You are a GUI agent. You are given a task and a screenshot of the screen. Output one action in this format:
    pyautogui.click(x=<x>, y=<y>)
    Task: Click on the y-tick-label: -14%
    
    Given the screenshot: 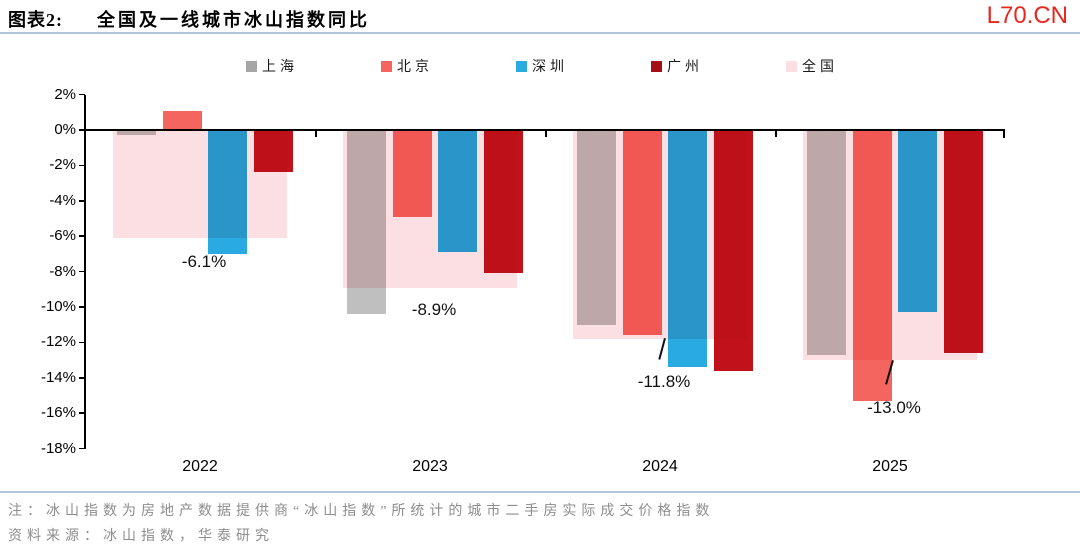 What is the action you would take?
    pyautogui.click(x=58, y=377)
    